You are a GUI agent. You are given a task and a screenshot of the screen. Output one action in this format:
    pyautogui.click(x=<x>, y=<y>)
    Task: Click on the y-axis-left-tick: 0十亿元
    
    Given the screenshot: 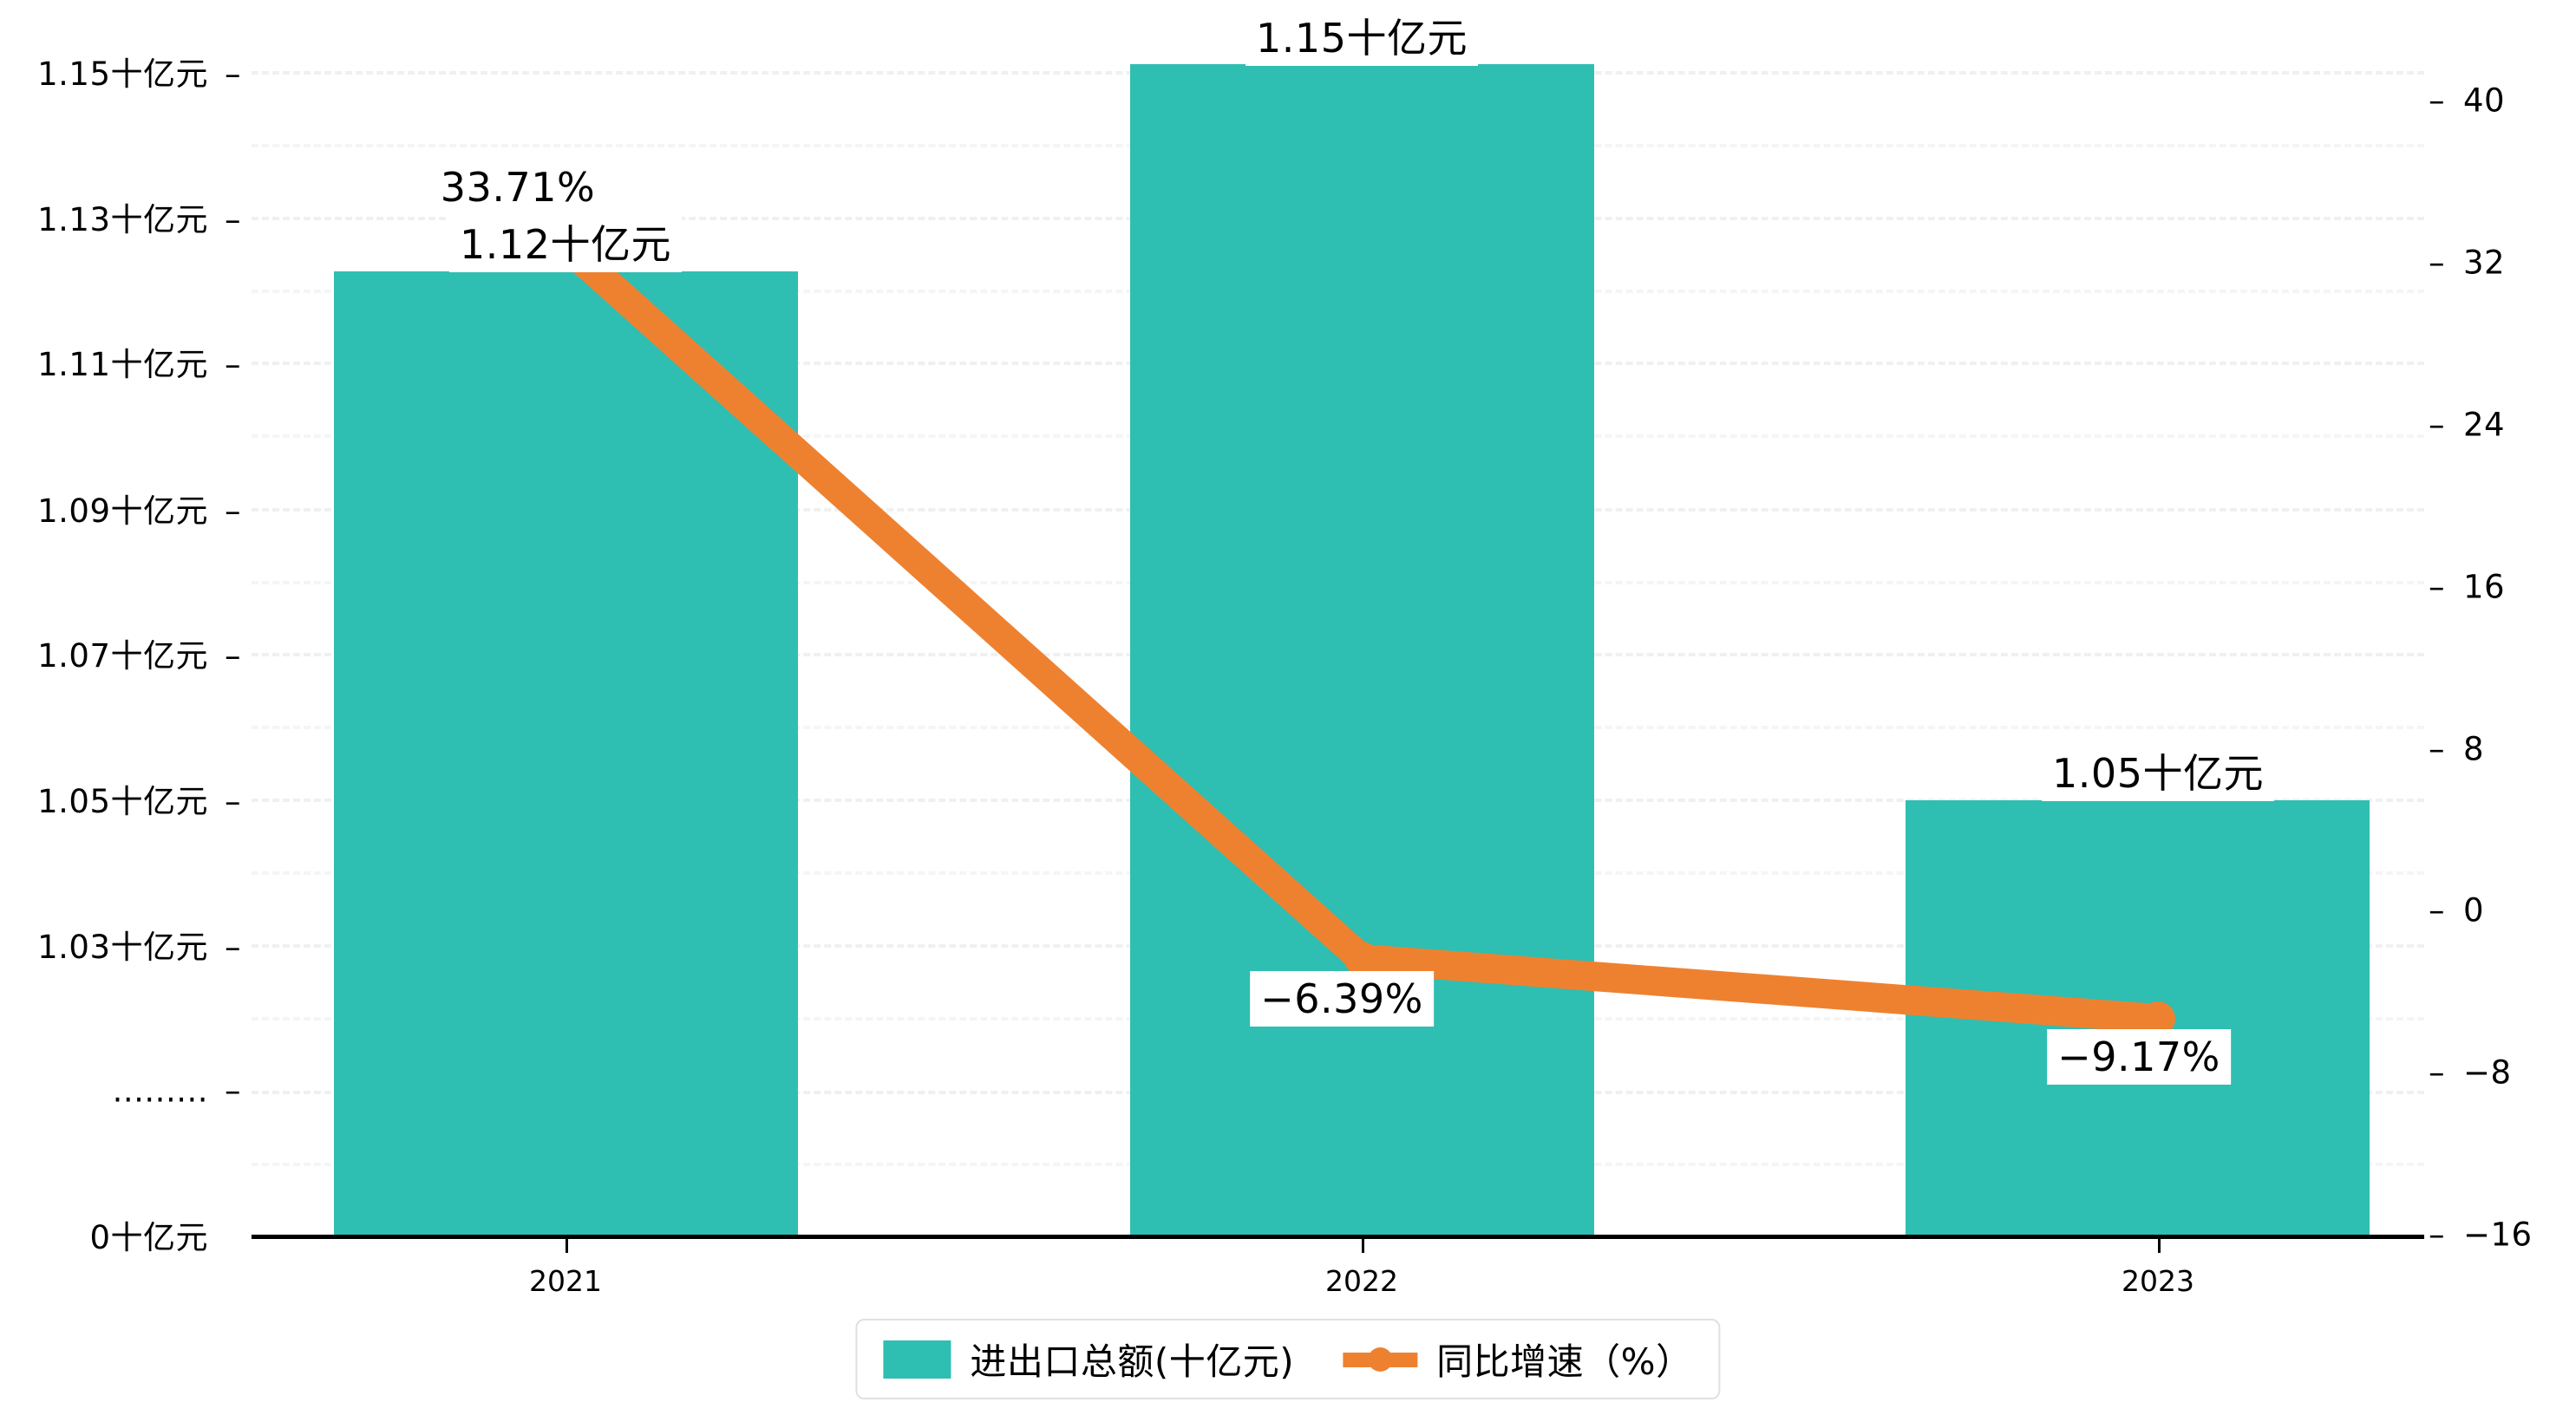 What is the action you would take?
    pyautogui.click(x=165, y=1234)
    